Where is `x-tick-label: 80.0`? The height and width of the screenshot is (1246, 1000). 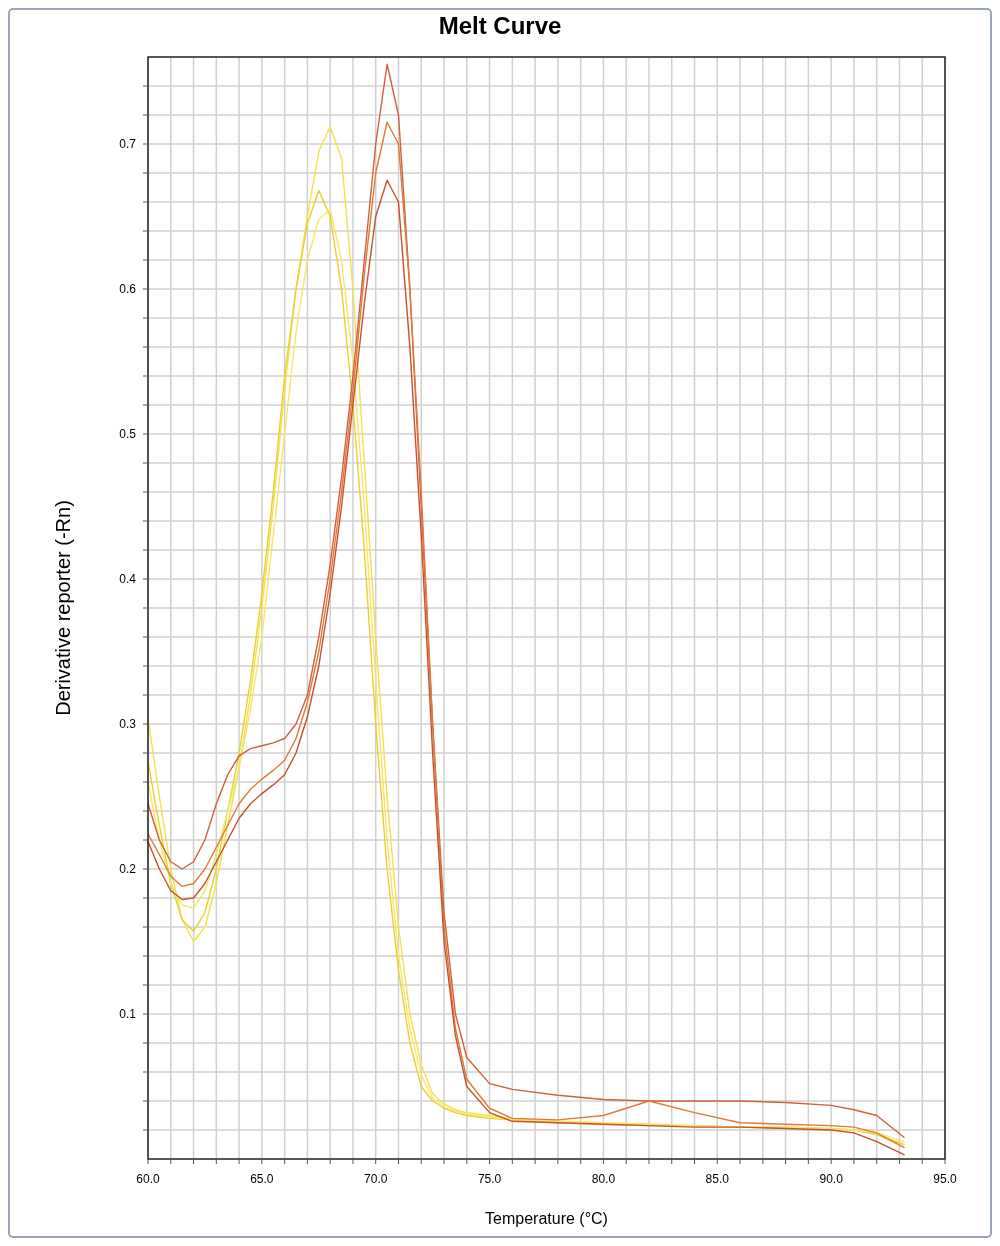 x-tick-label: 80.0 is located at coordinates (603, 1179).